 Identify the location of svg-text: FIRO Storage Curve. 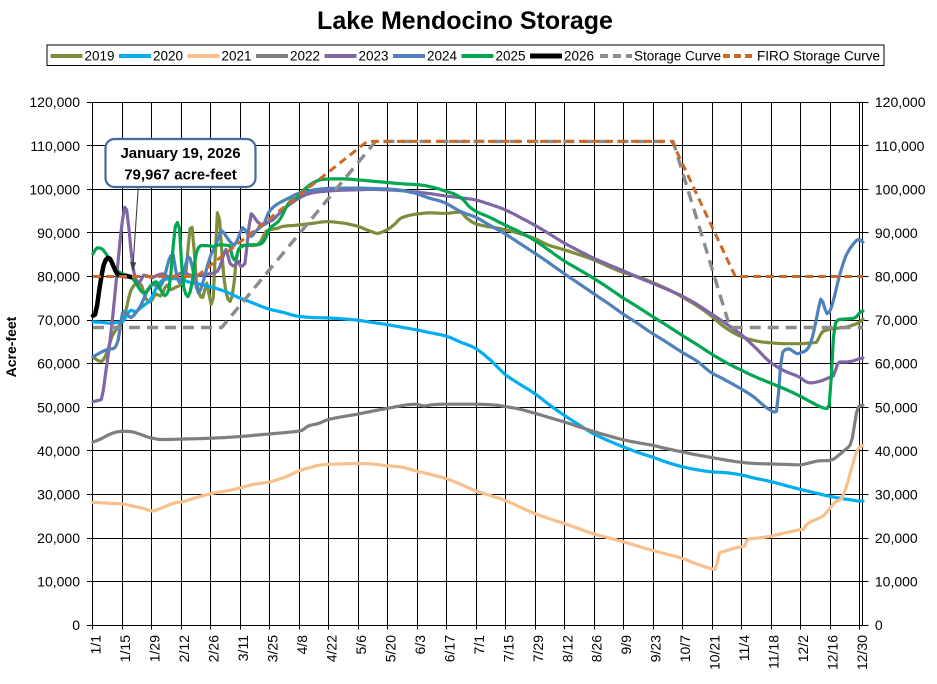
(818, 56).